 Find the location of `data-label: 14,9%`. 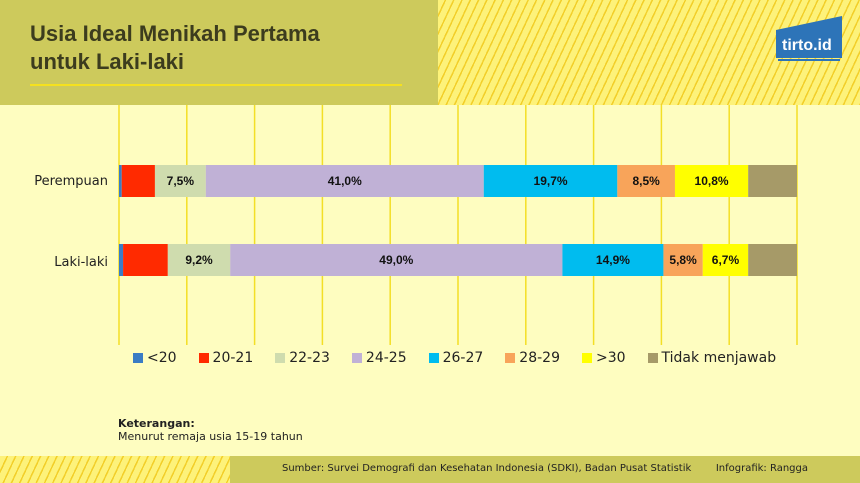

data-label: 14,9% is located at coordinates (613, 260).